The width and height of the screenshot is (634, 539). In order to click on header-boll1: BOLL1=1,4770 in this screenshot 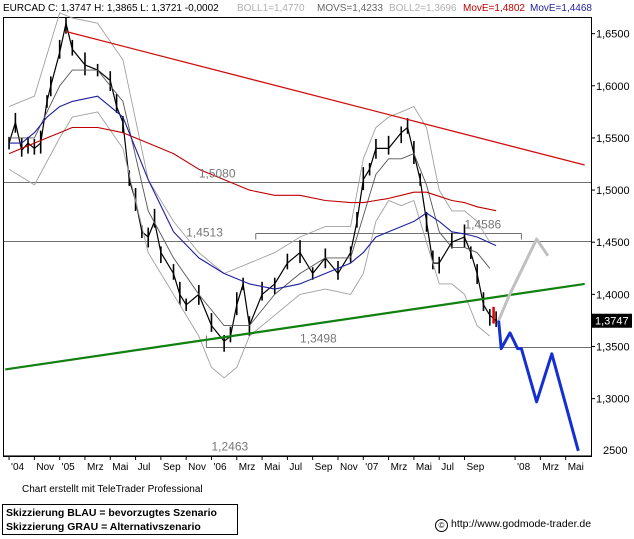, I will do `click(271, 8)`.